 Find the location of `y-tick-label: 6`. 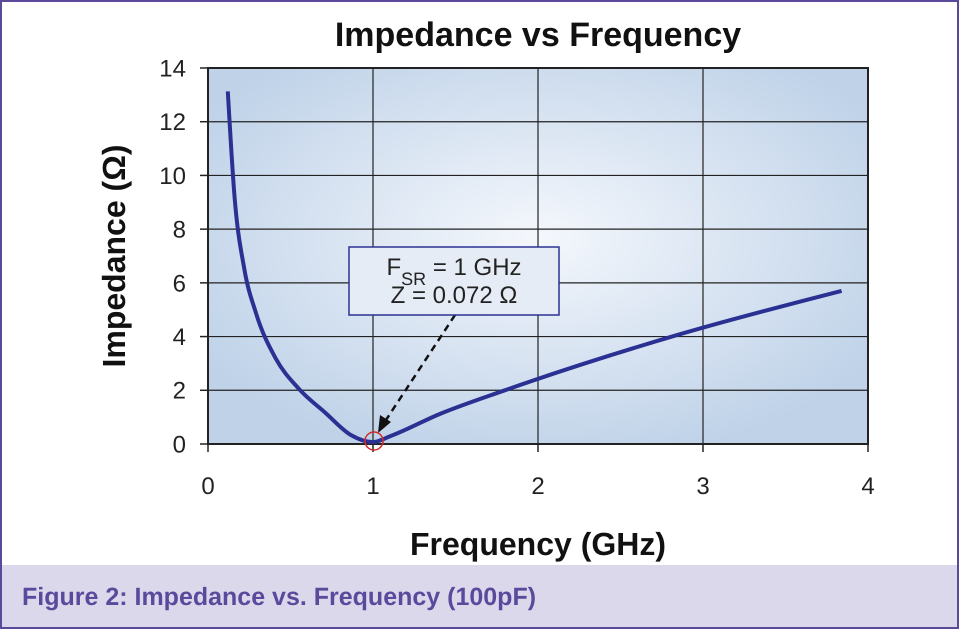

y-tick-label: 6 is located at coordinates (179, 284).